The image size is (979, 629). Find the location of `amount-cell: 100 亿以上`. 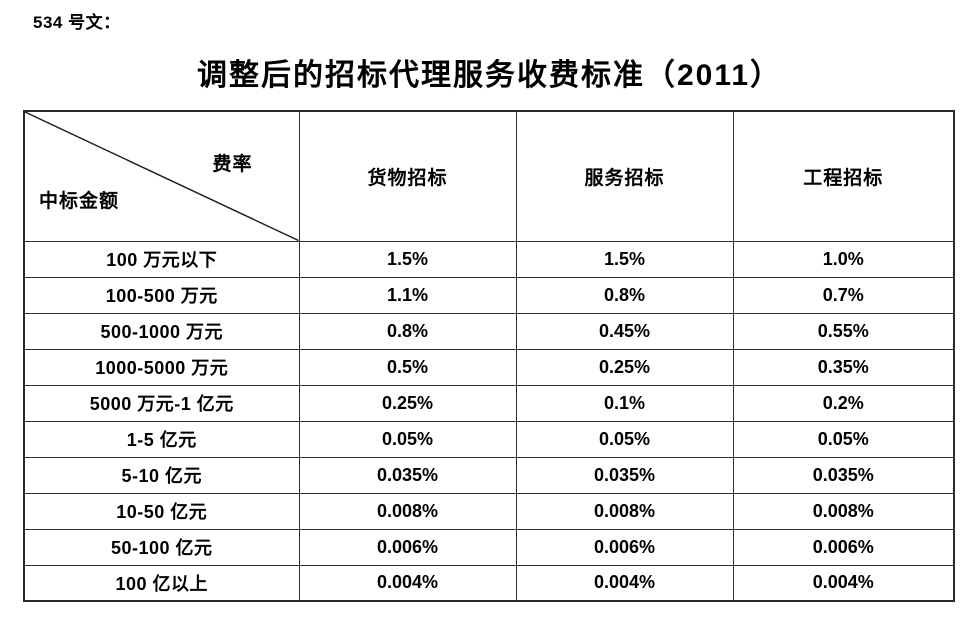

amount-cell: 100 亿以上 is located at coordinates (161, 583).